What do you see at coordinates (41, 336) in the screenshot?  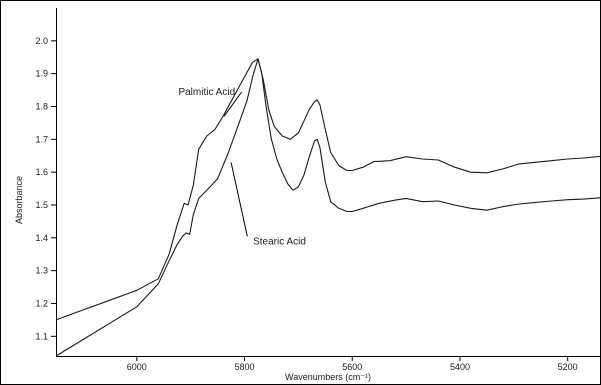 I see `y-tick-label: 1.1` at bounding box center [41, 336].